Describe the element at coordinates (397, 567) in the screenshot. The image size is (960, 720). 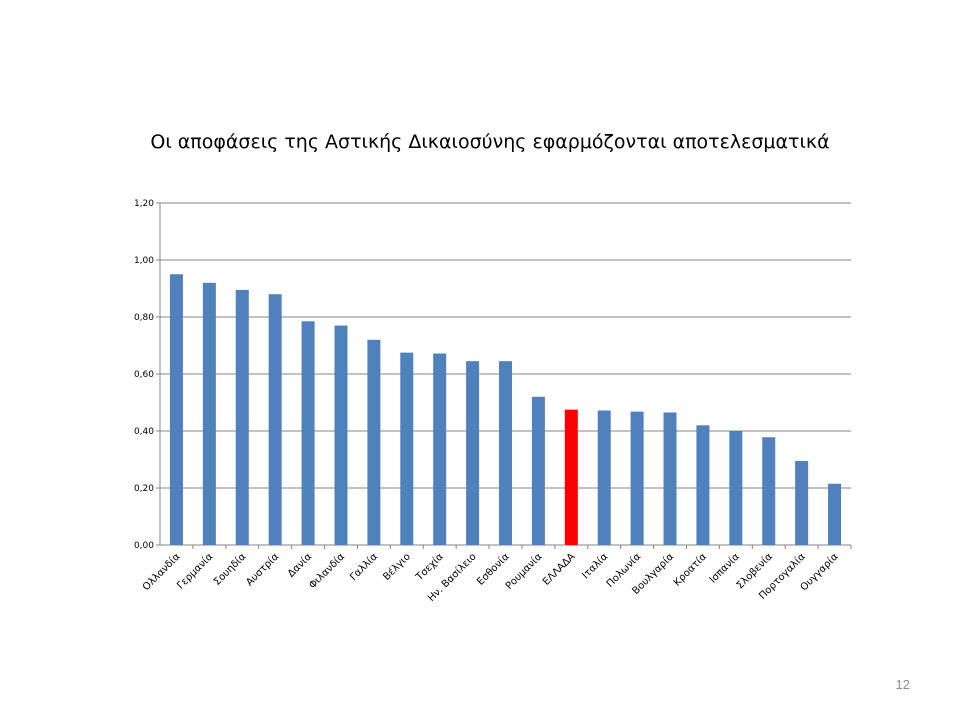
I see `x-tick-label: Βέλγιο` at that location.